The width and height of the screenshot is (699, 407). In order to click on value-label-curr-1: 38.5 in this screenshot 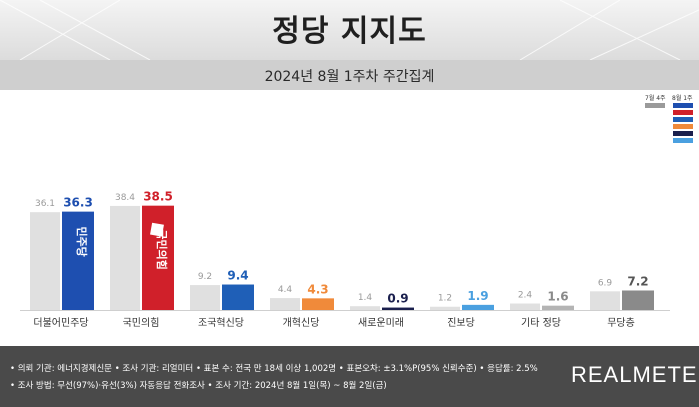, I will do `click(158, 197)`.